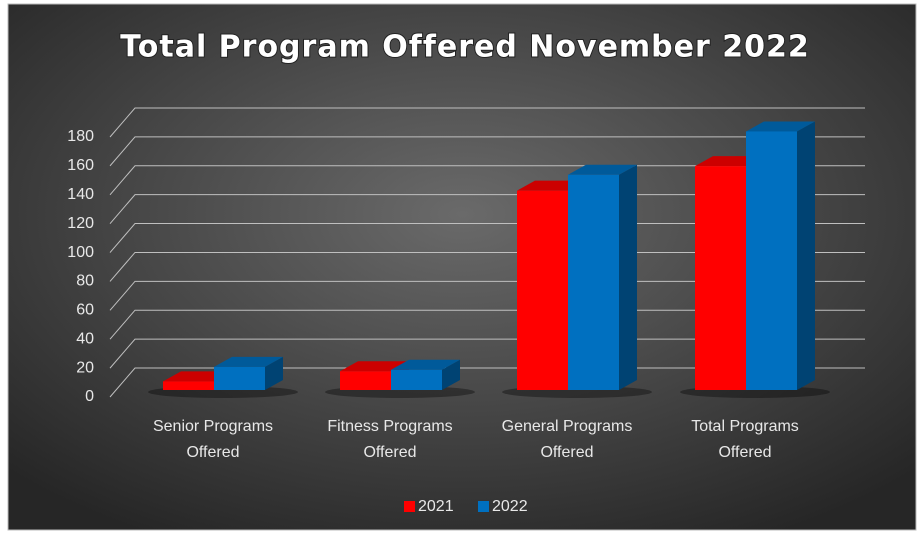 Image resolution: width=922 pixels, height=535 pixels. I want to click on y-tick-label: 180, so click(80, 136).